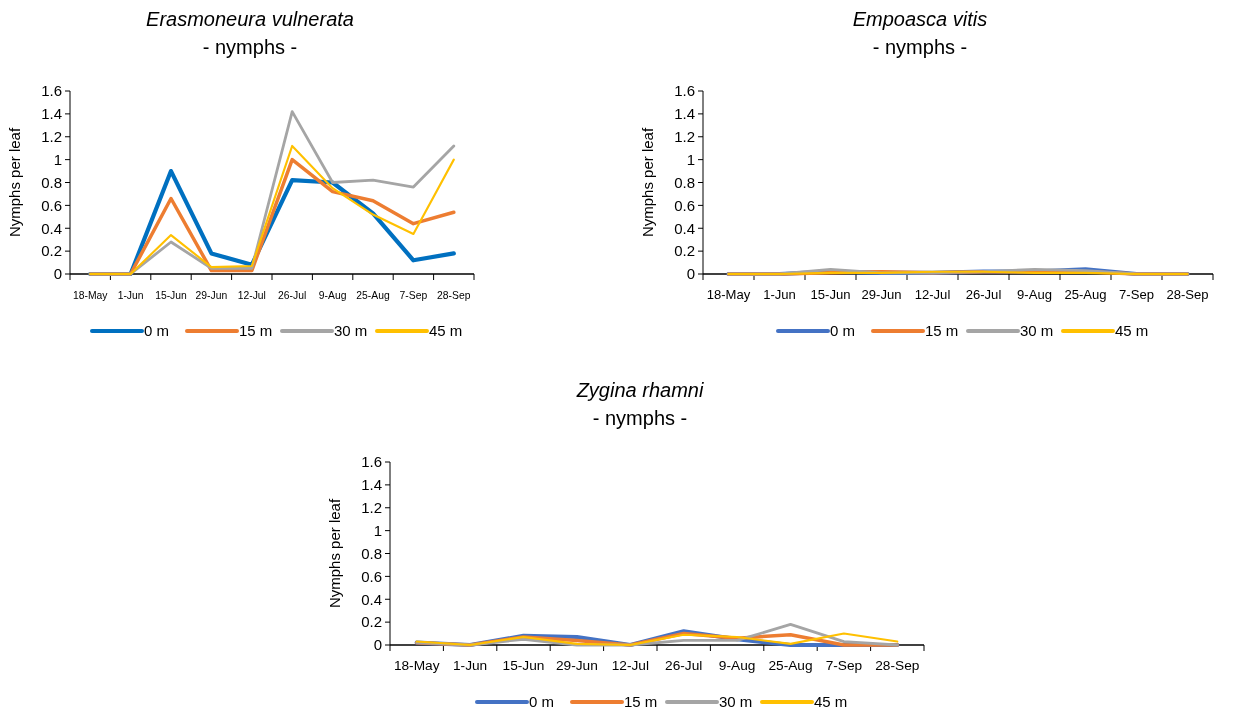 The image size is (1246, 713). Describe the element at coordinates (920, 19) in the screenshot. I see `chart-title: Empoasca vitis` at that location.